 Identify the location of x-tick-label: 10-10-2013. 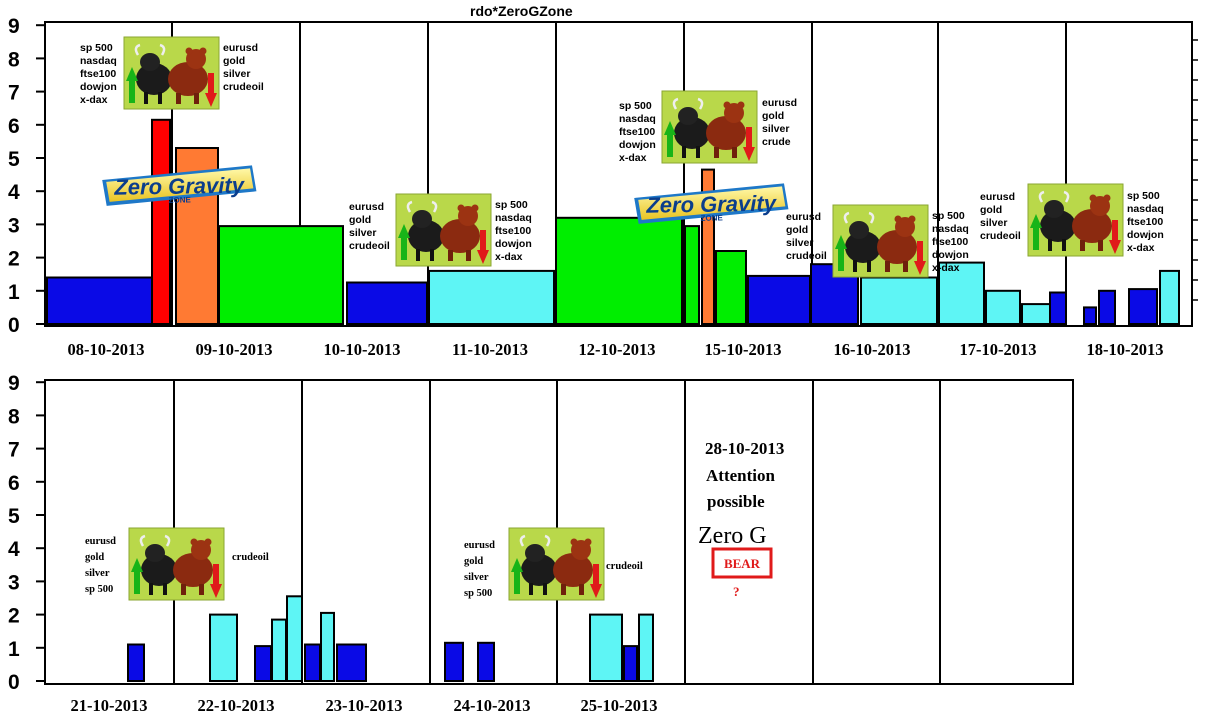
(362, 349).